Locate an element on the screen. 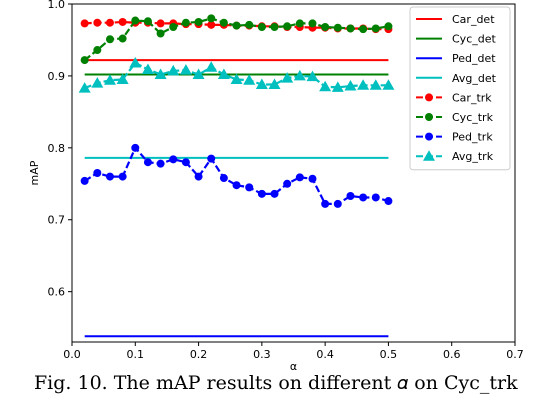 The height and width of the screenshot is (402, 558). y-tick-label: 1.0 is located at coordinates (57, 5).